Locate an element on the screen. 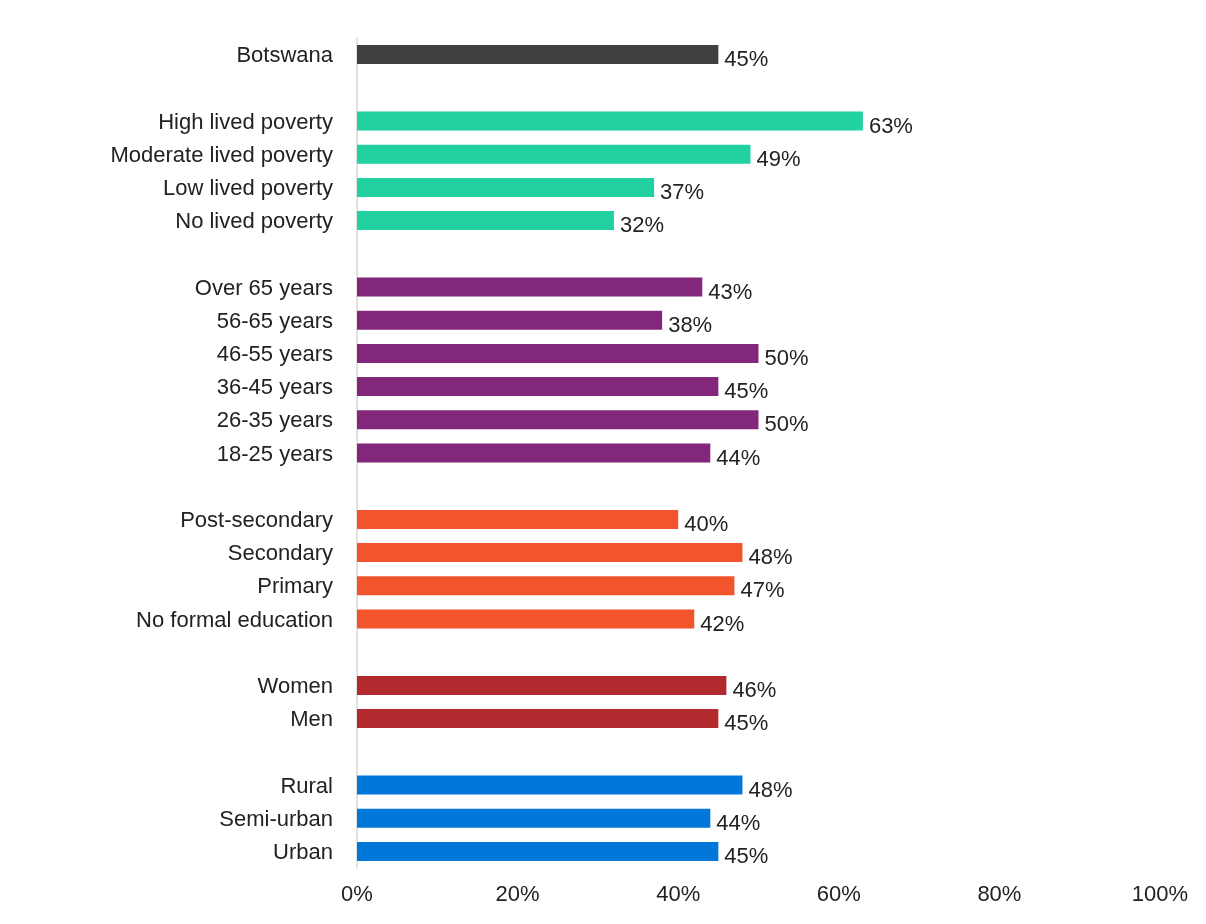  data-label: 49% is located at coordinates (778, 158).